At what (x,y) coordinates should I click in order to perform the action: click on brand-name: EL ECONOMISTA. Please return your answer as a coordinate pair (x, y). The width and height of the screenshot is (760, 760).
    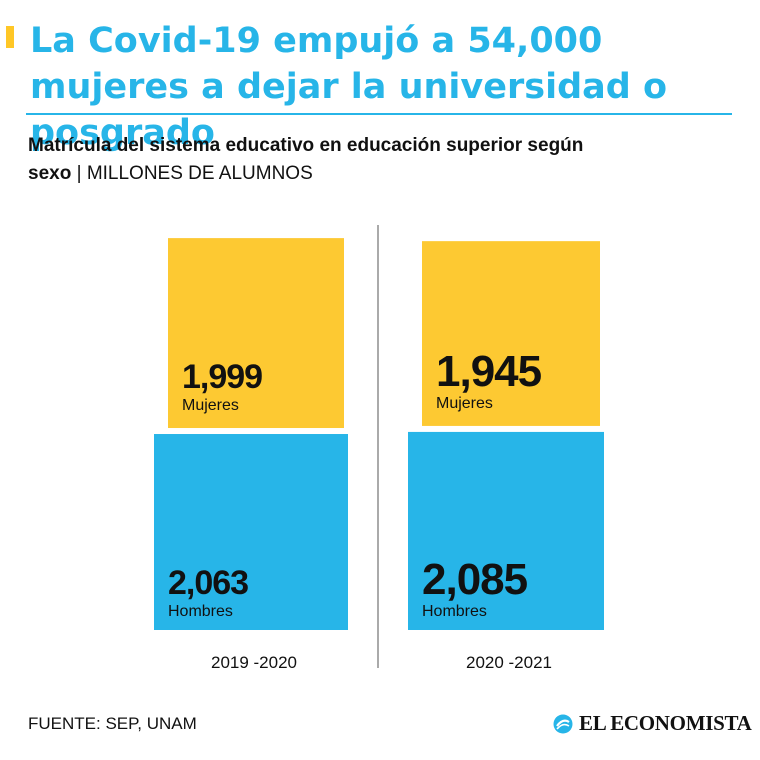
    Looking at the image, I should click on (665, 723).